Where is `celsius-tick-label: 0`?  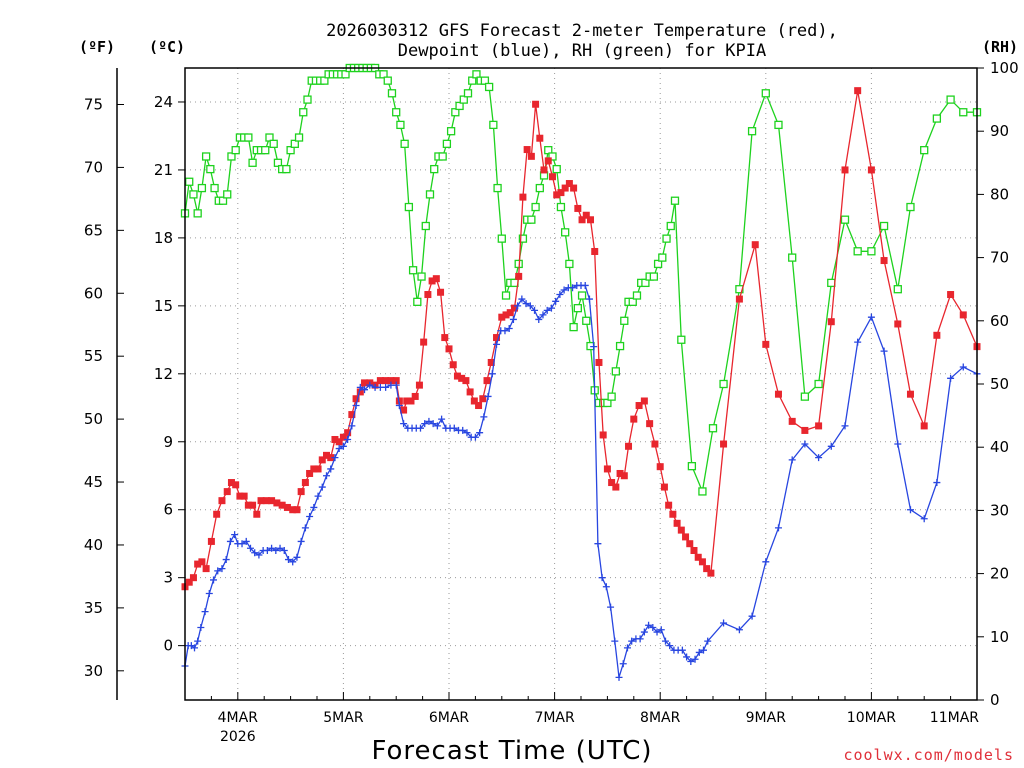 celsius-tick-label: 0 is located at coordinates (168, 646).